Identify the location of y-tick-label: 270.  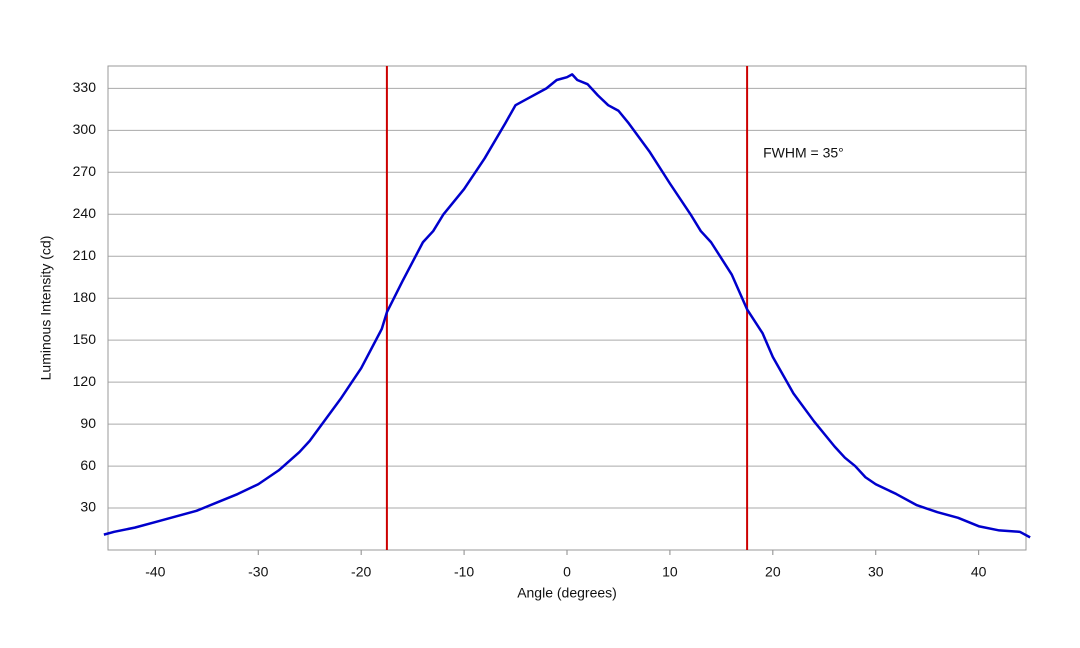
(85, 171).